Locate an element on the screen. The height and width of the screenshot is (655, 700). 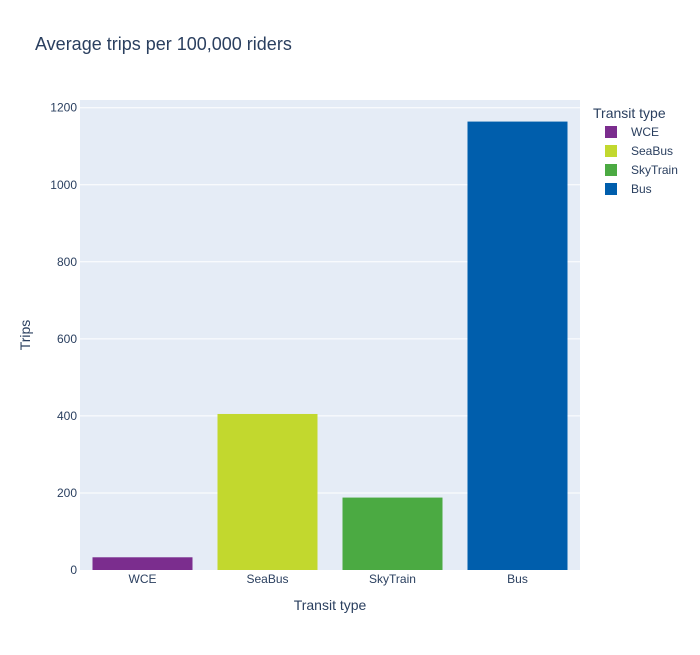
legend-item: SeaBus is located at coordinates (639, 151).